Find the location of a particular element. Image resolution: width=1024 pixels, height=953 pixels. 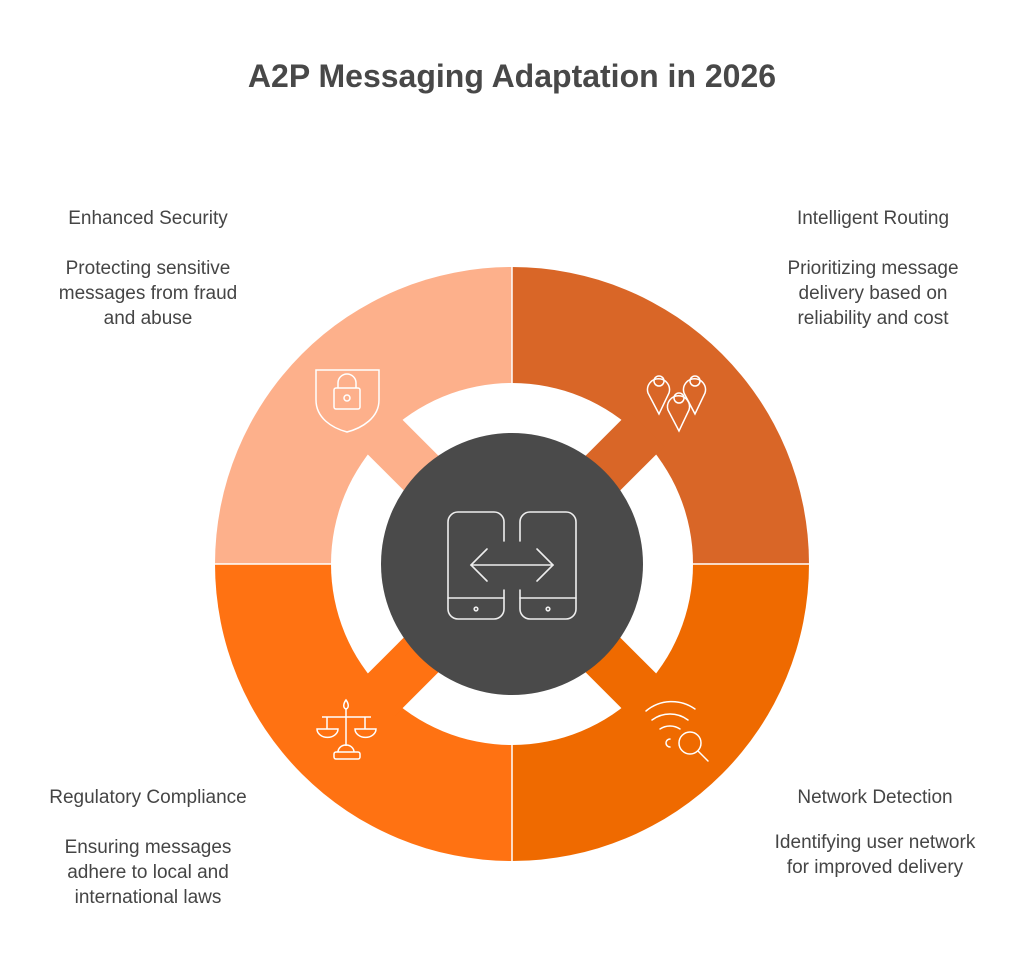

segment-description-line: for improved delivery is located at coordinates (875, 867).